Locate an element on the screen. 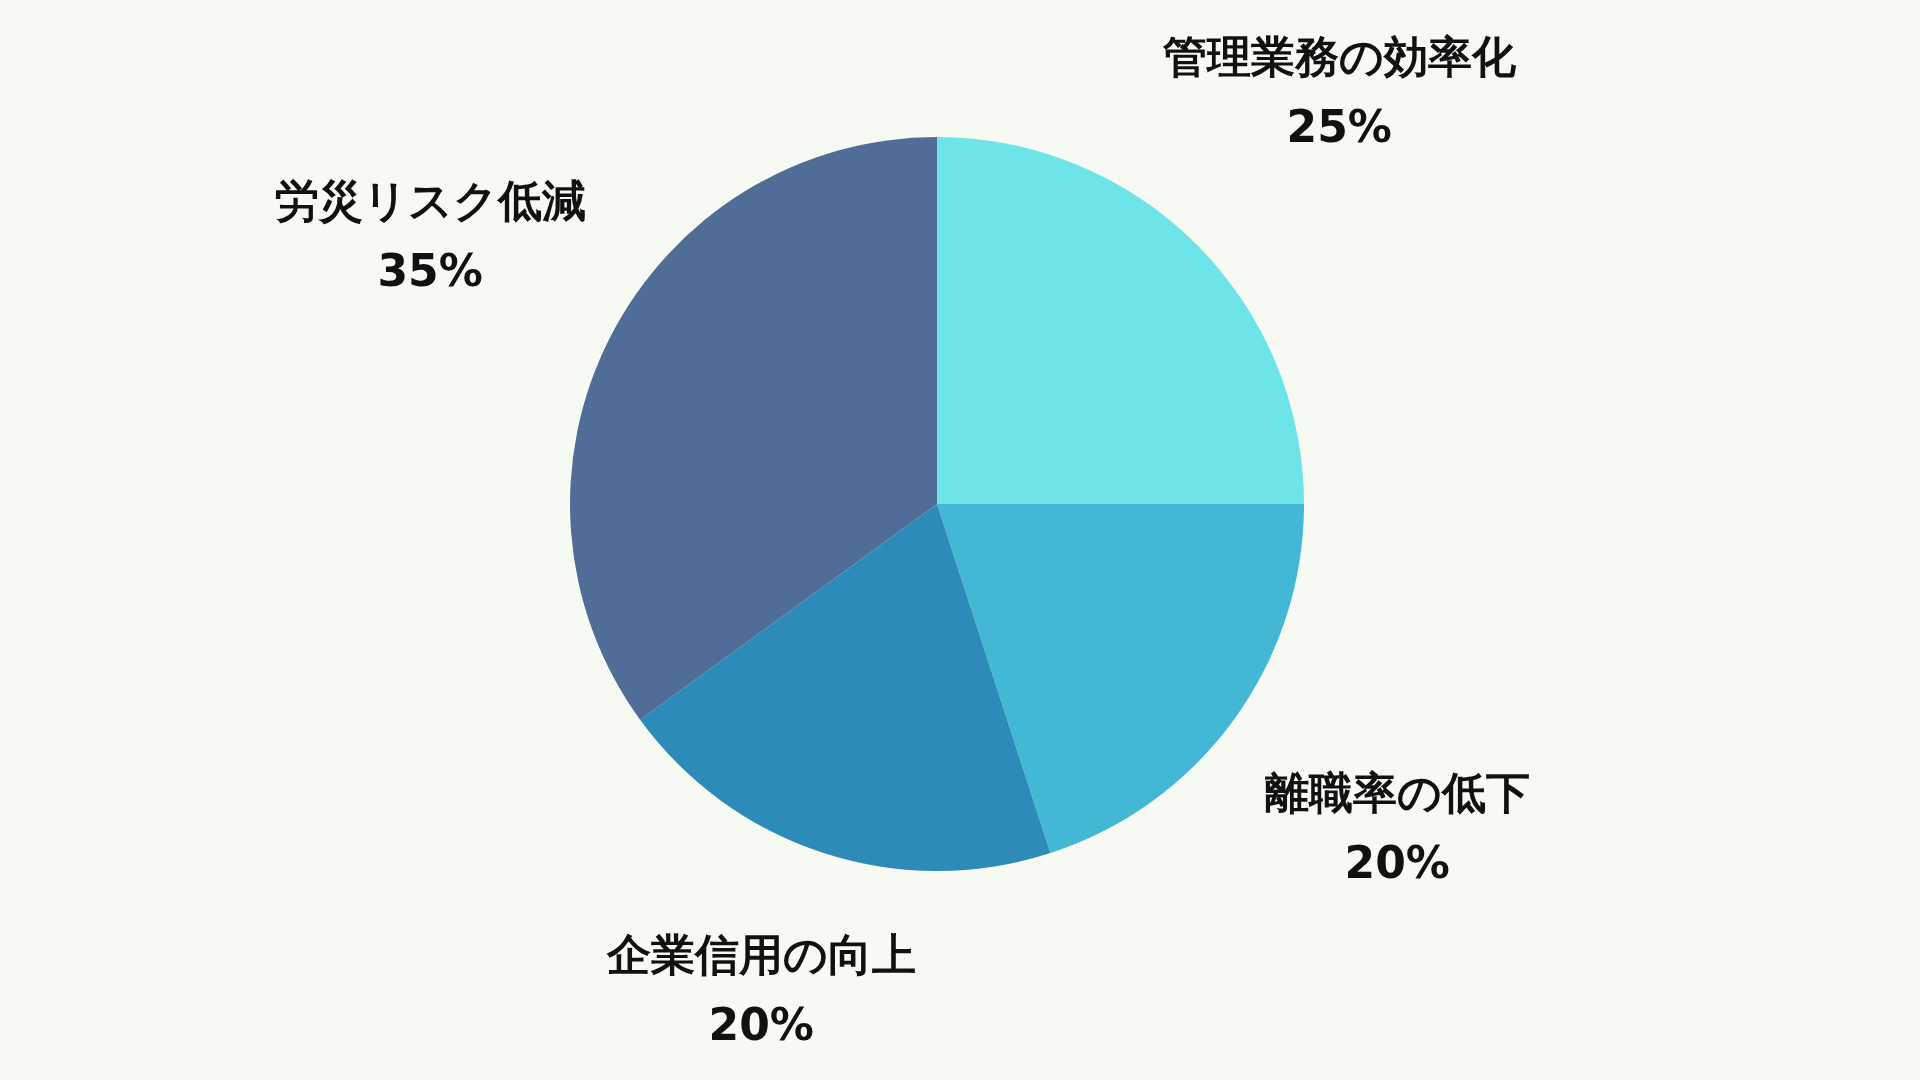 The height and width of the screenshot is (1080, 1920). data-label: 25% is located at coordinates (1339, 126).